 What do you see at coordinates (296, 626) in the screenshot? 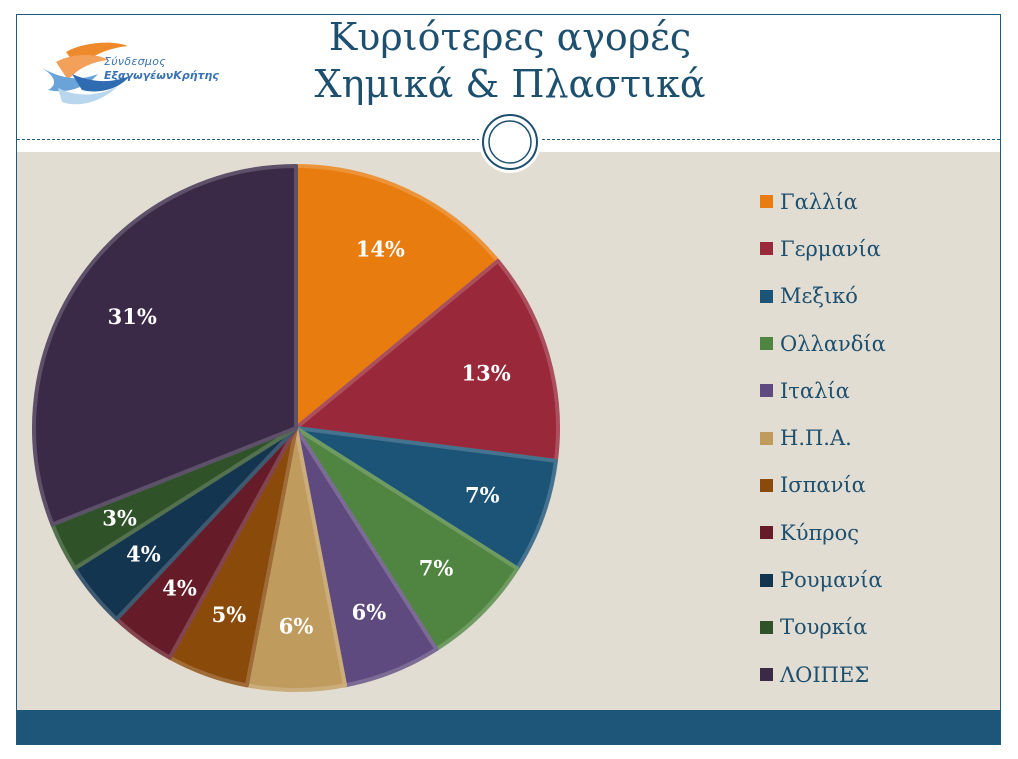
I see `data-label-6: 6%` at bounding box center [296, 626].